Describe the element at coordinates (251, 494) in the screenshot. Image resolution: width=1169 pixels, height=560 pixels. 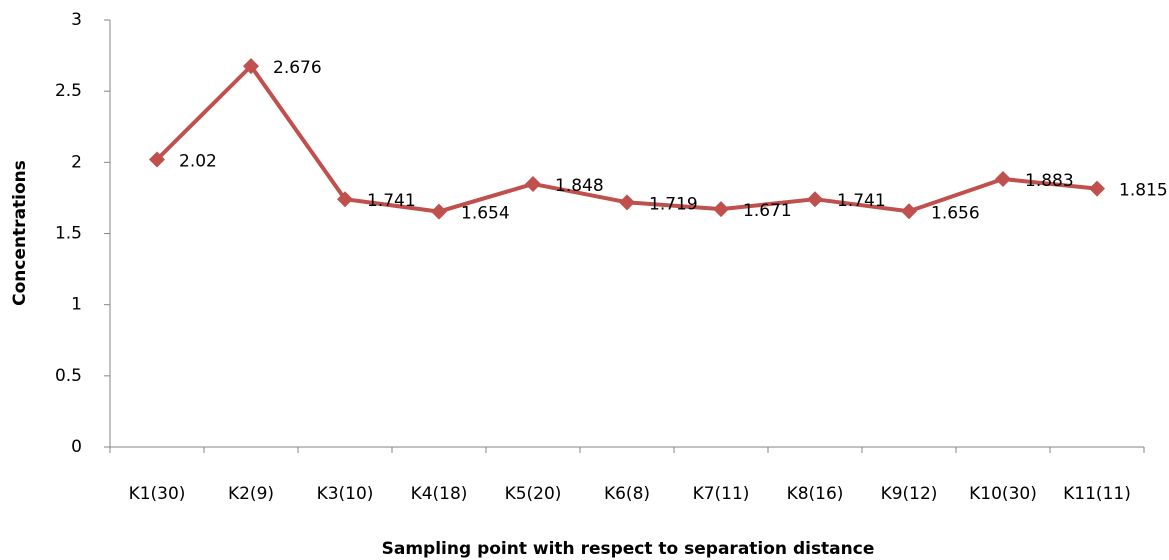
I see `x-tick-label: K2(9)` at that location.